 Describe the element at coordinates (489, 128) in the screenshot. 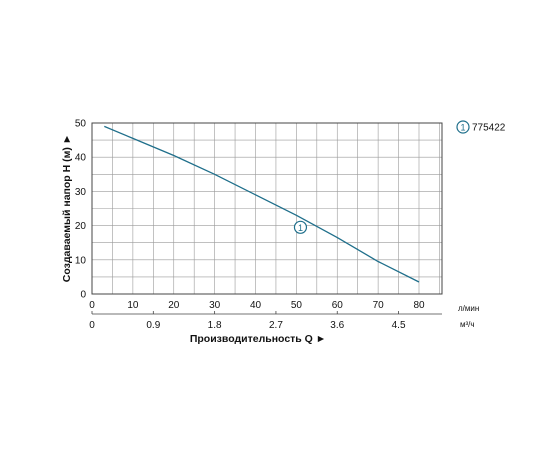

I see `legend-series-name: 775422` at that location.